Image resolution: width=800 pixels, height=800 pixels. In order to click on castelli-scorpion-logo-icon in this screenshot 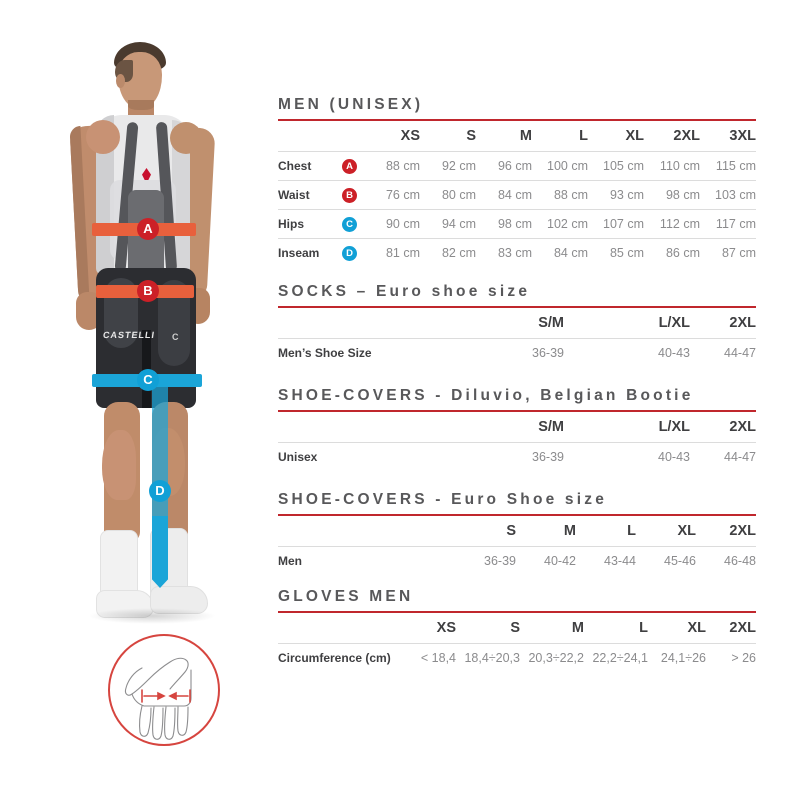, I will do `click(146, 174)`.